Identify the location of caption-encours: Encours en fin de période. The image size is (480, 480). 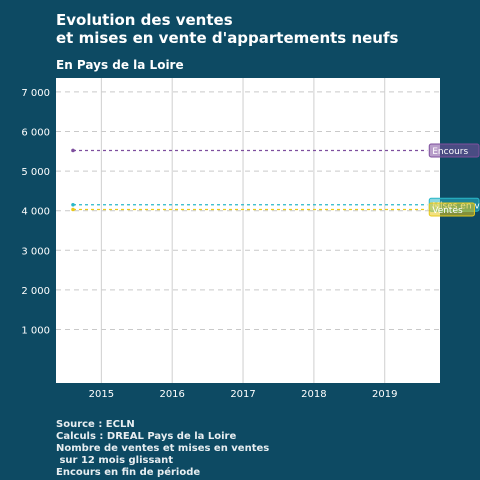
(128, 472).